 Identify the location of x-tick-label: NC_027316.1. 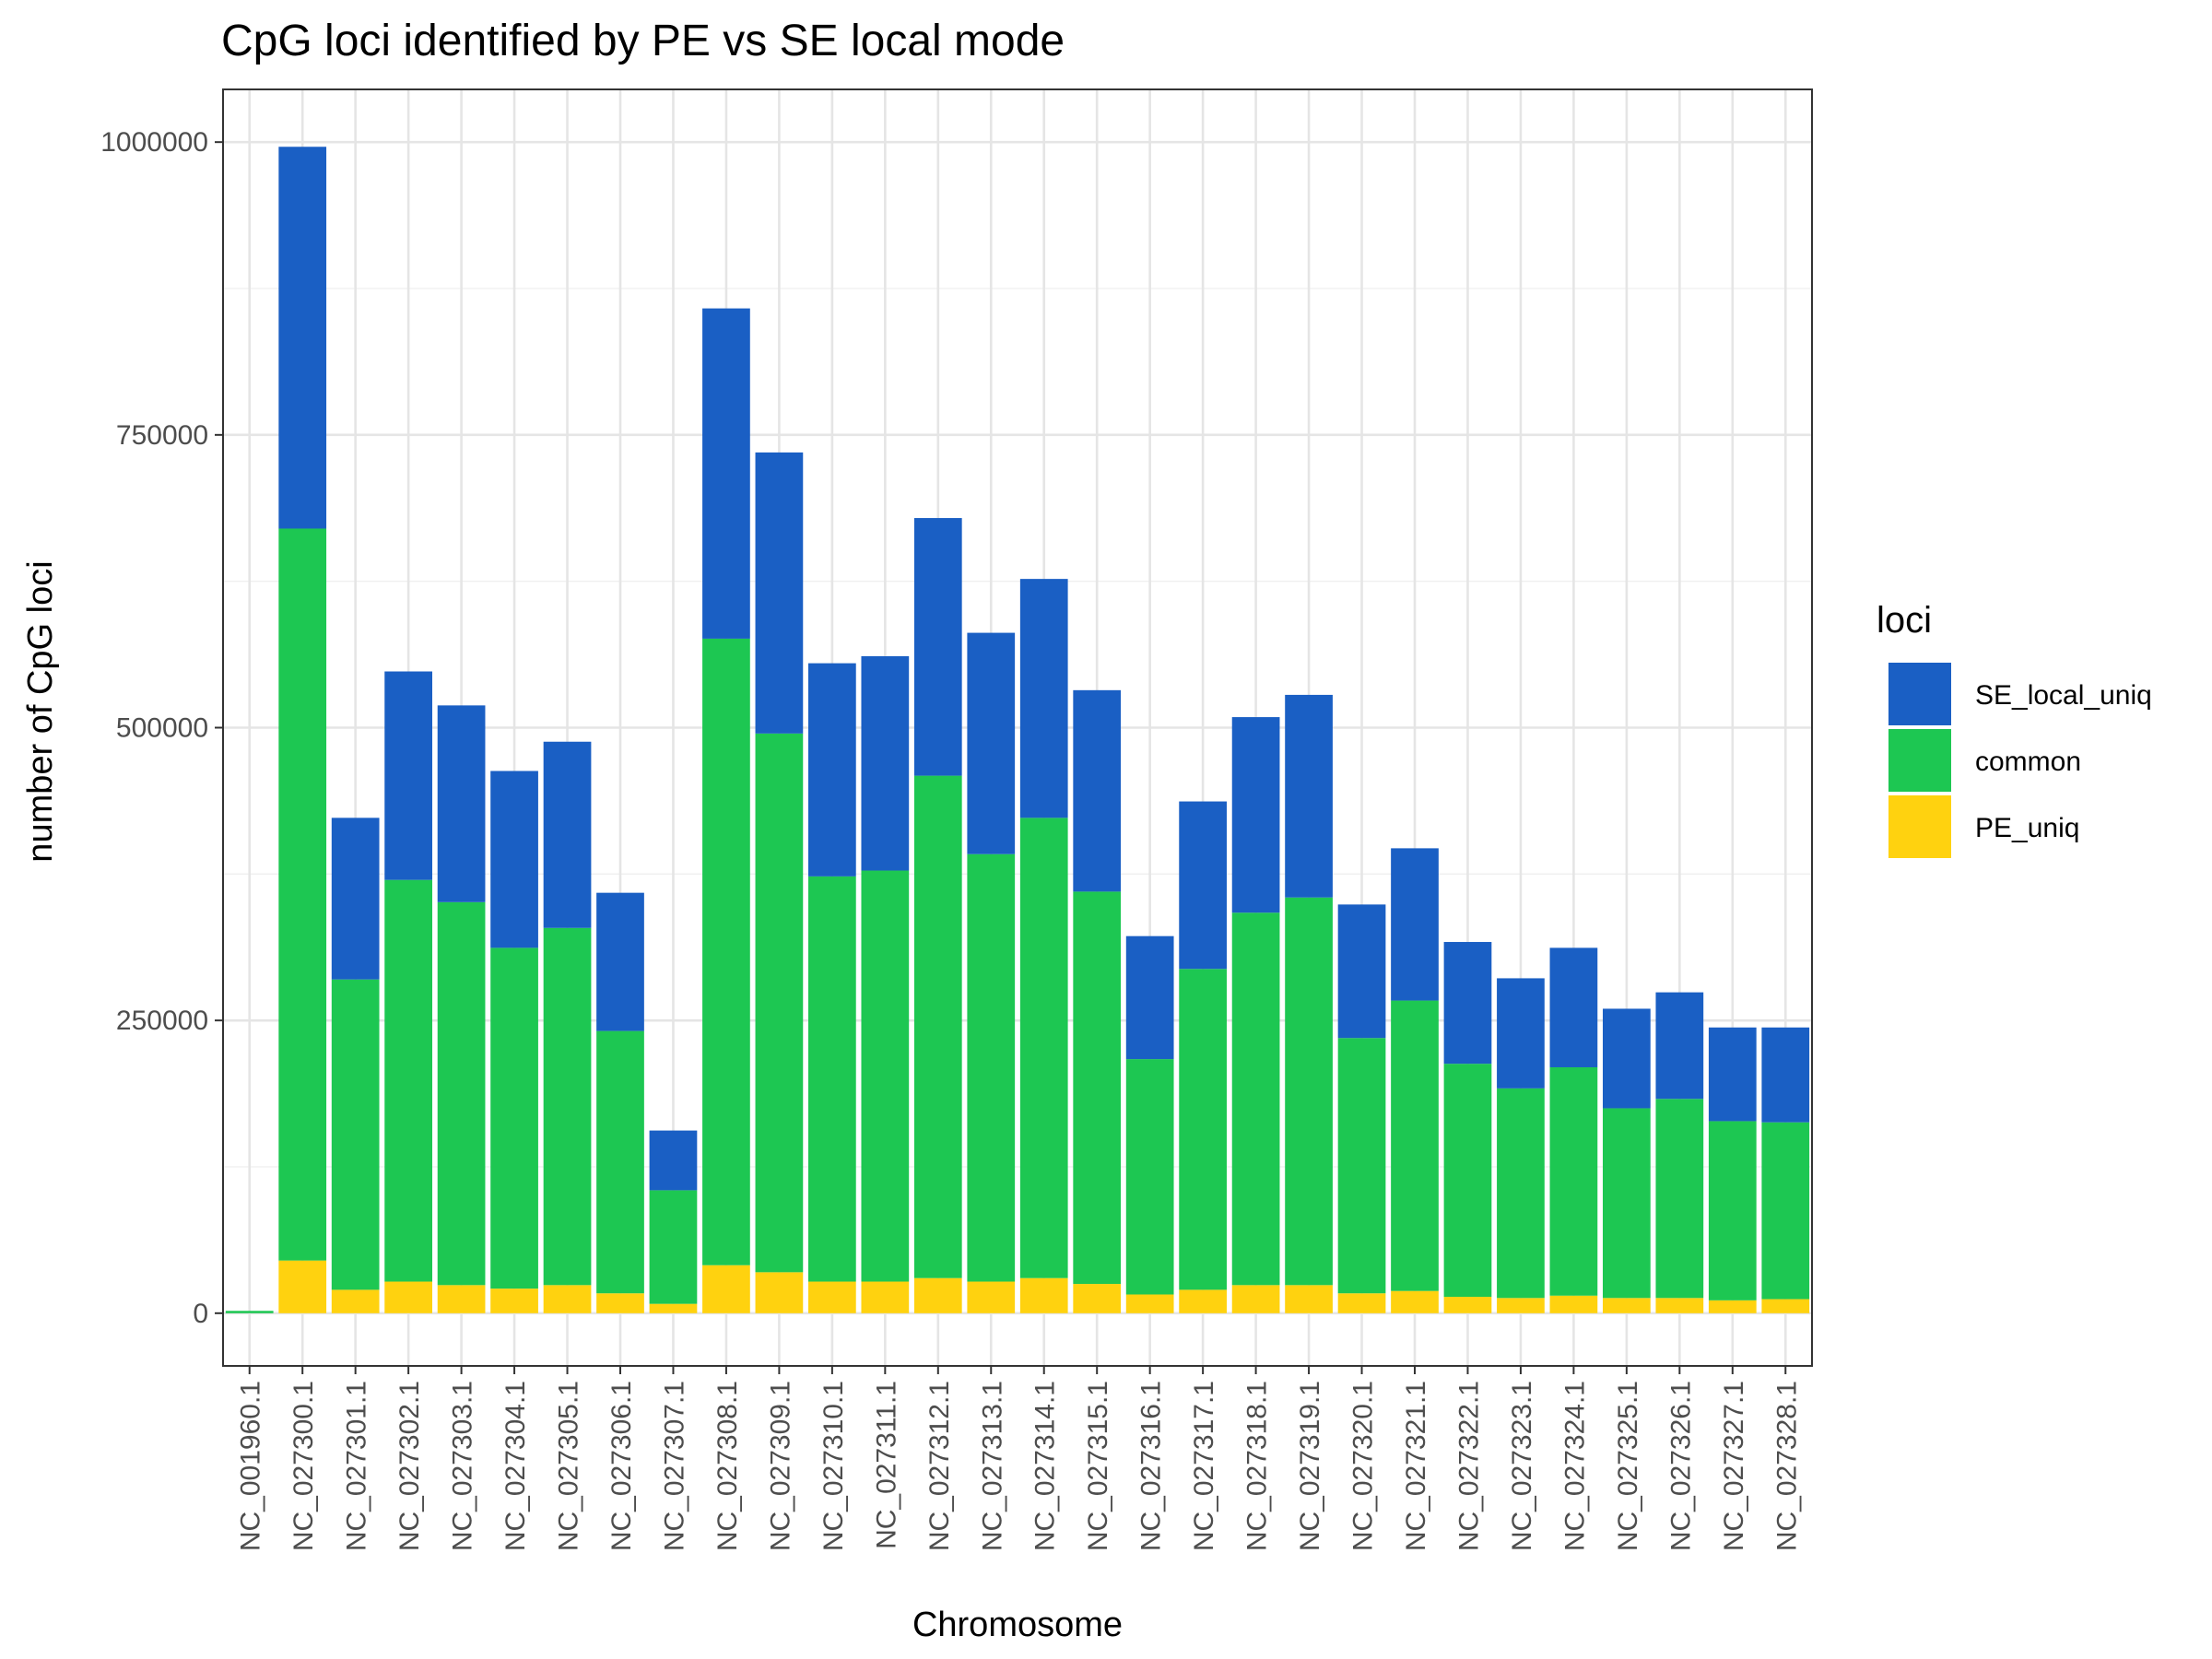
(1151, 1466).